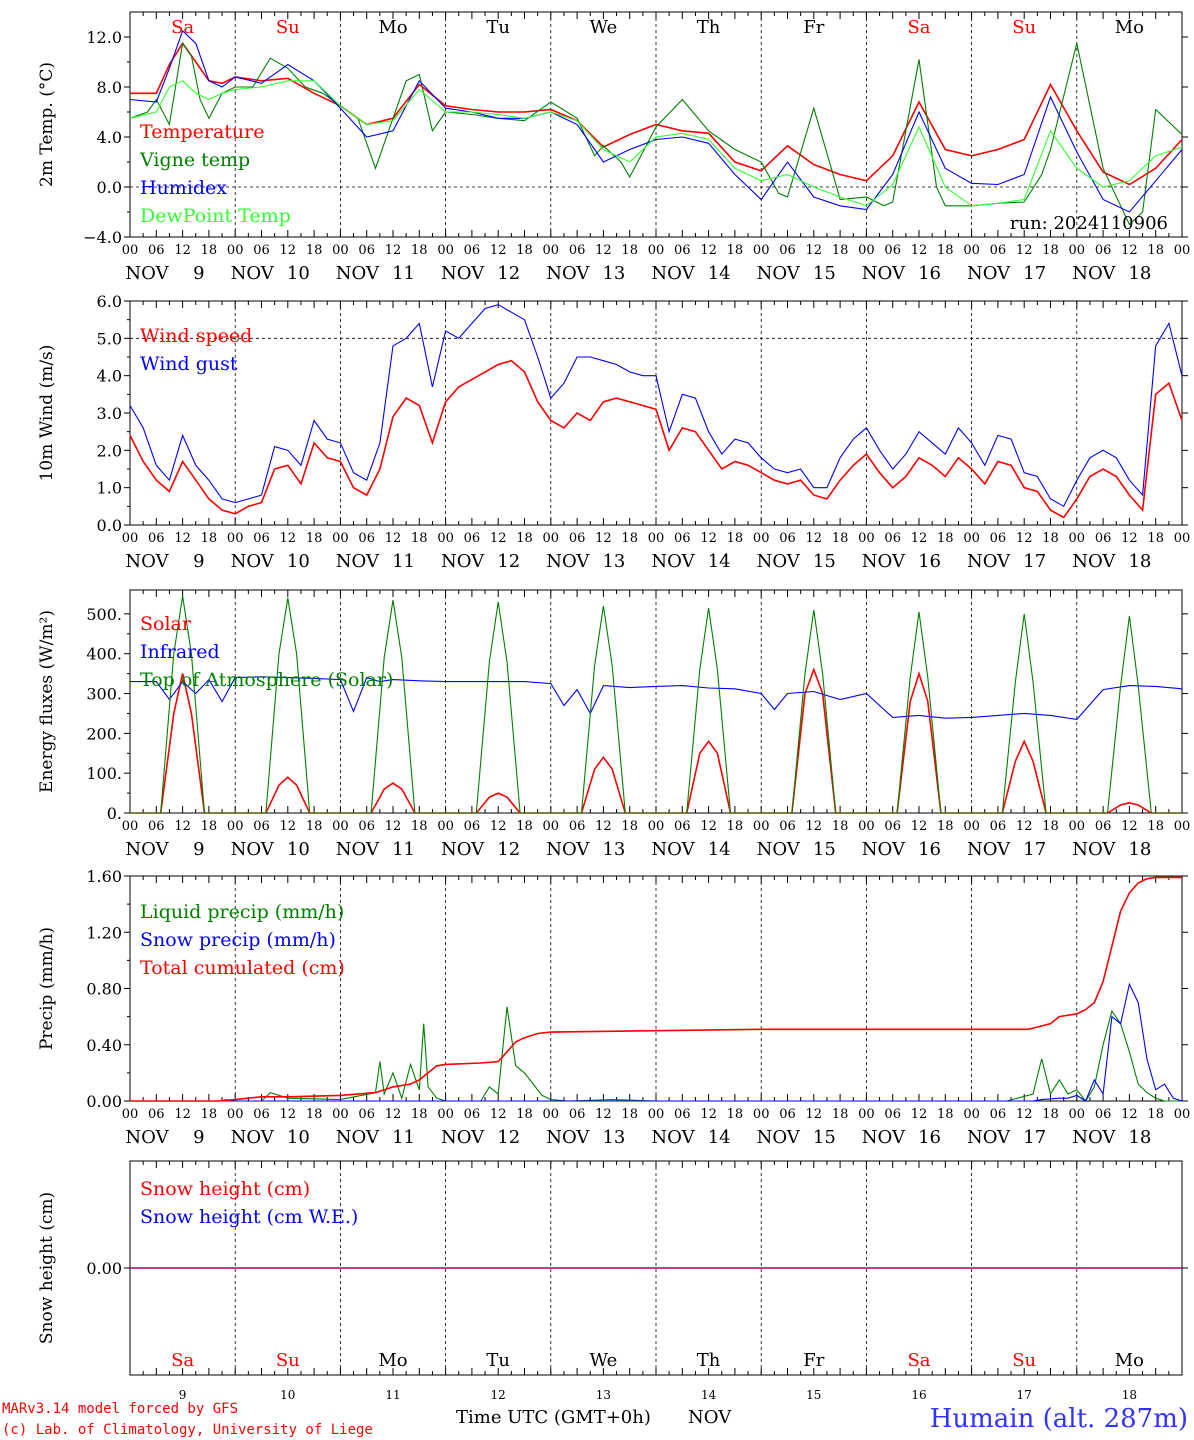 The image size is (1194, 1440). What do you see at coordinates (287, 1395) in the screenshot?
I see `x-day-number: 10` at bounding box center [287, 1395].